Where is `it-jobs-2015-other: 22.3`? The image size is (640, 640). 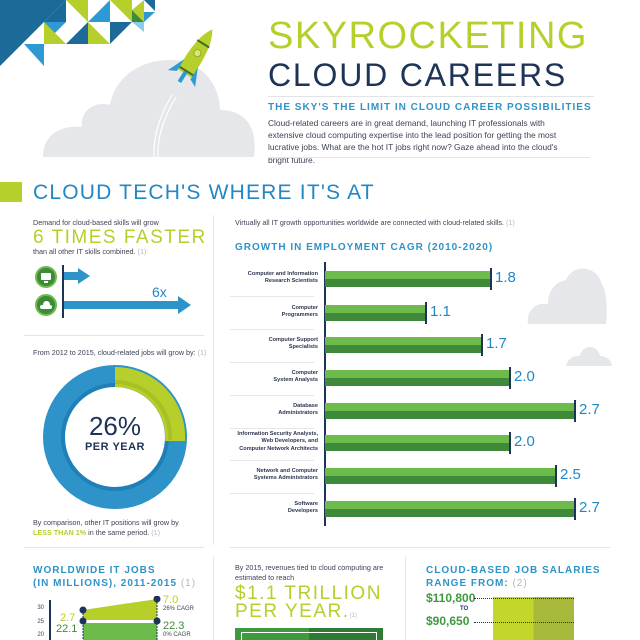
it-jobs-2015-other: 22.3 is located at coordinates (174, 626).